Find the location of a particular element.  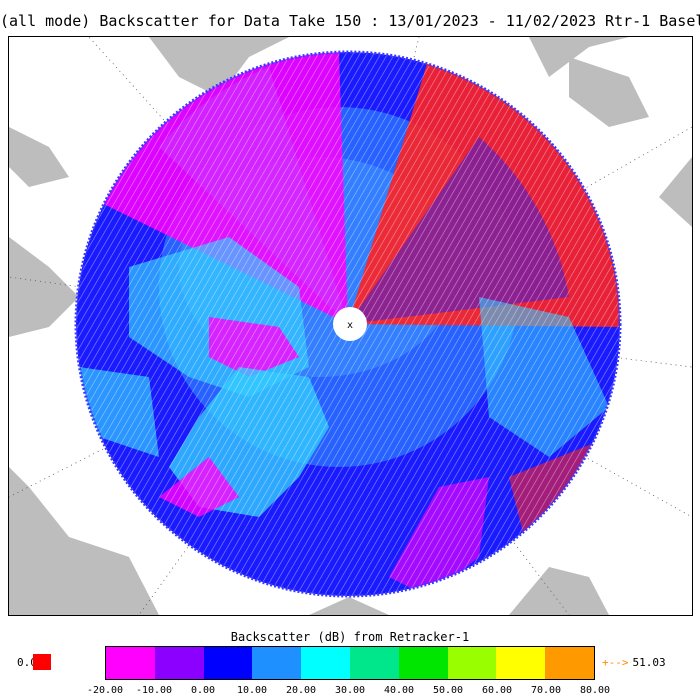

below-range-value: 0.0 is located at coordinates (27, 662).